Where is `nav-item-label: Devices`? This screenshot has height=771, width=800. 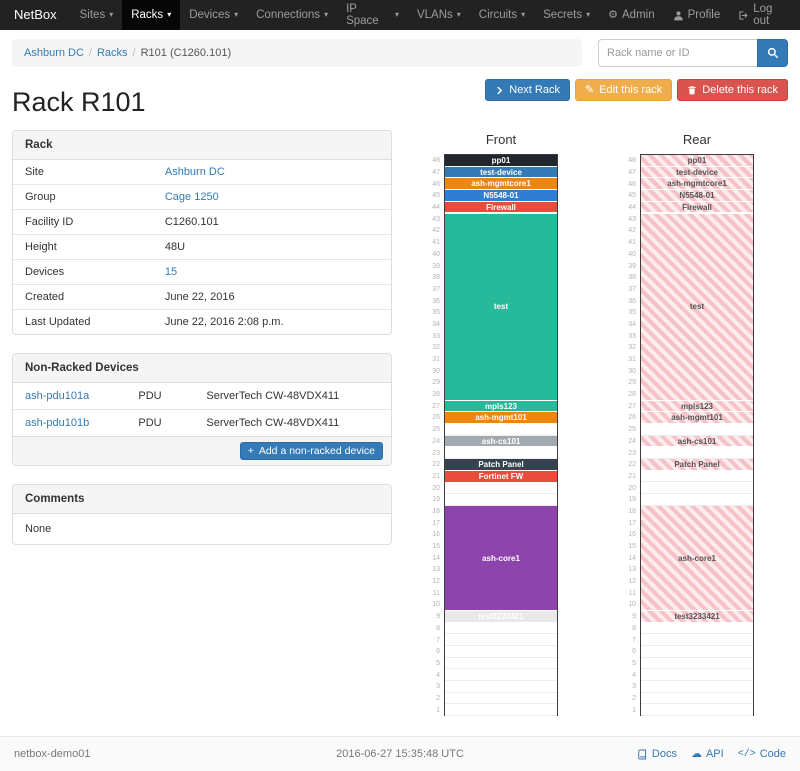
nav-item-label: Devices is located at coordinates (210, 15).